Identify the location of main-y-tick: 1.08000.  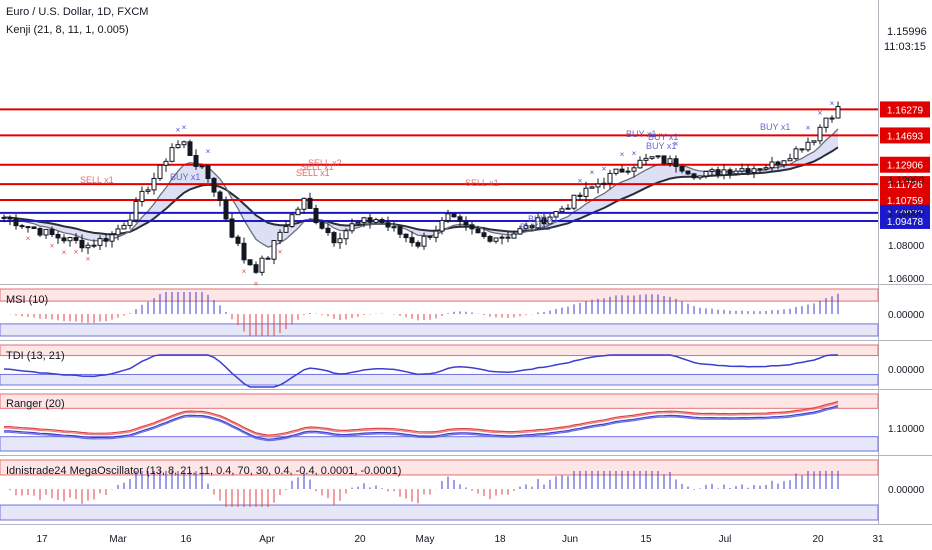
(906, 246).